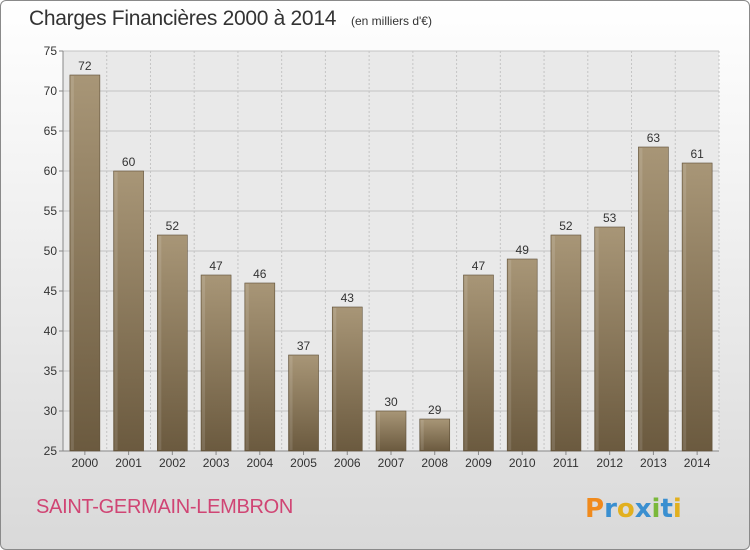  What do you see at coordinates (129, 162) in the screenshot?
I see `data-label: 60` at bounding box center [129, 162].